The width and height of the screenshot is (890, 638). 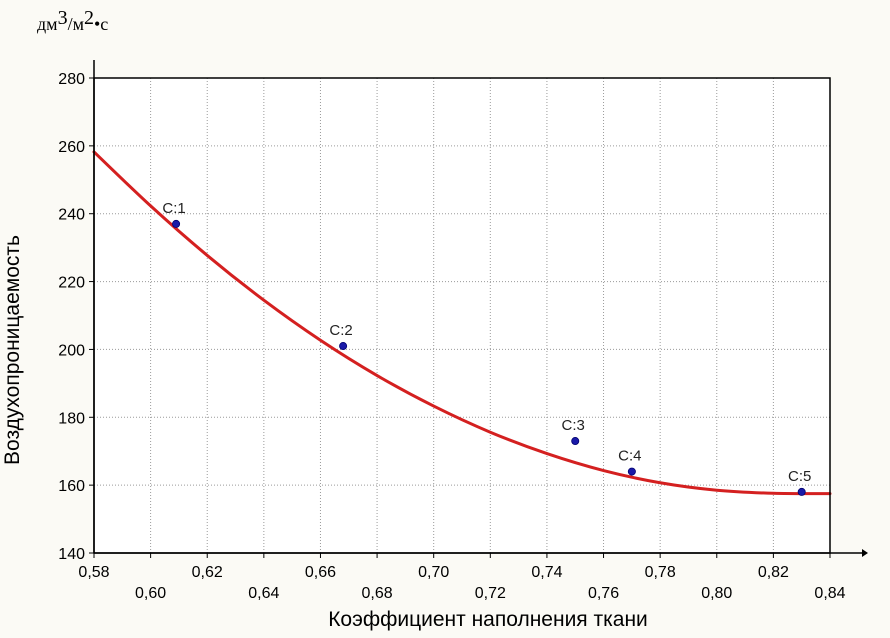 I want to click on unit-label-mid: /м, so click(x=76, y=24).